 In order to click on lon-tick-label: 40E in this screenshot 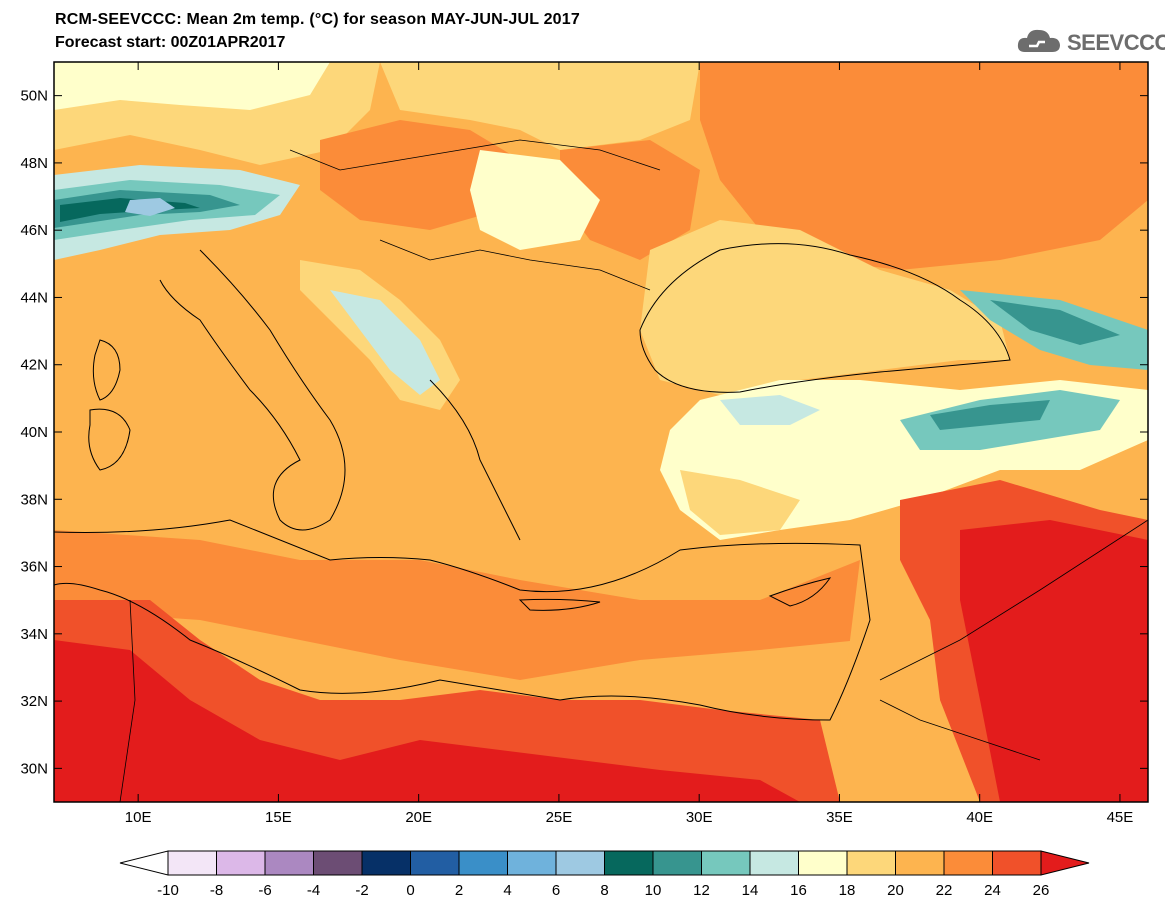, I will do `click(979, 817)`.